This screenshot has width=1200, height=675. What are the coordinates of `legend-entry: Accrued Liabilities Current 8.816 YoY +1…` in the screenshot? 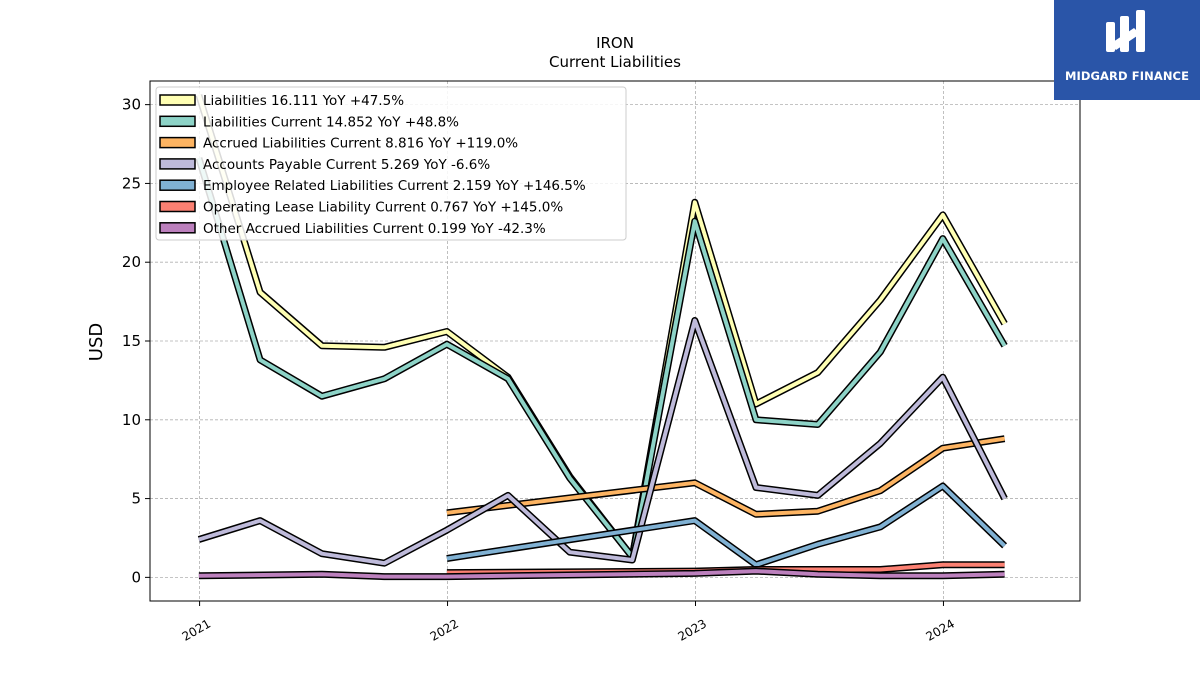 It's located at (360, 144).